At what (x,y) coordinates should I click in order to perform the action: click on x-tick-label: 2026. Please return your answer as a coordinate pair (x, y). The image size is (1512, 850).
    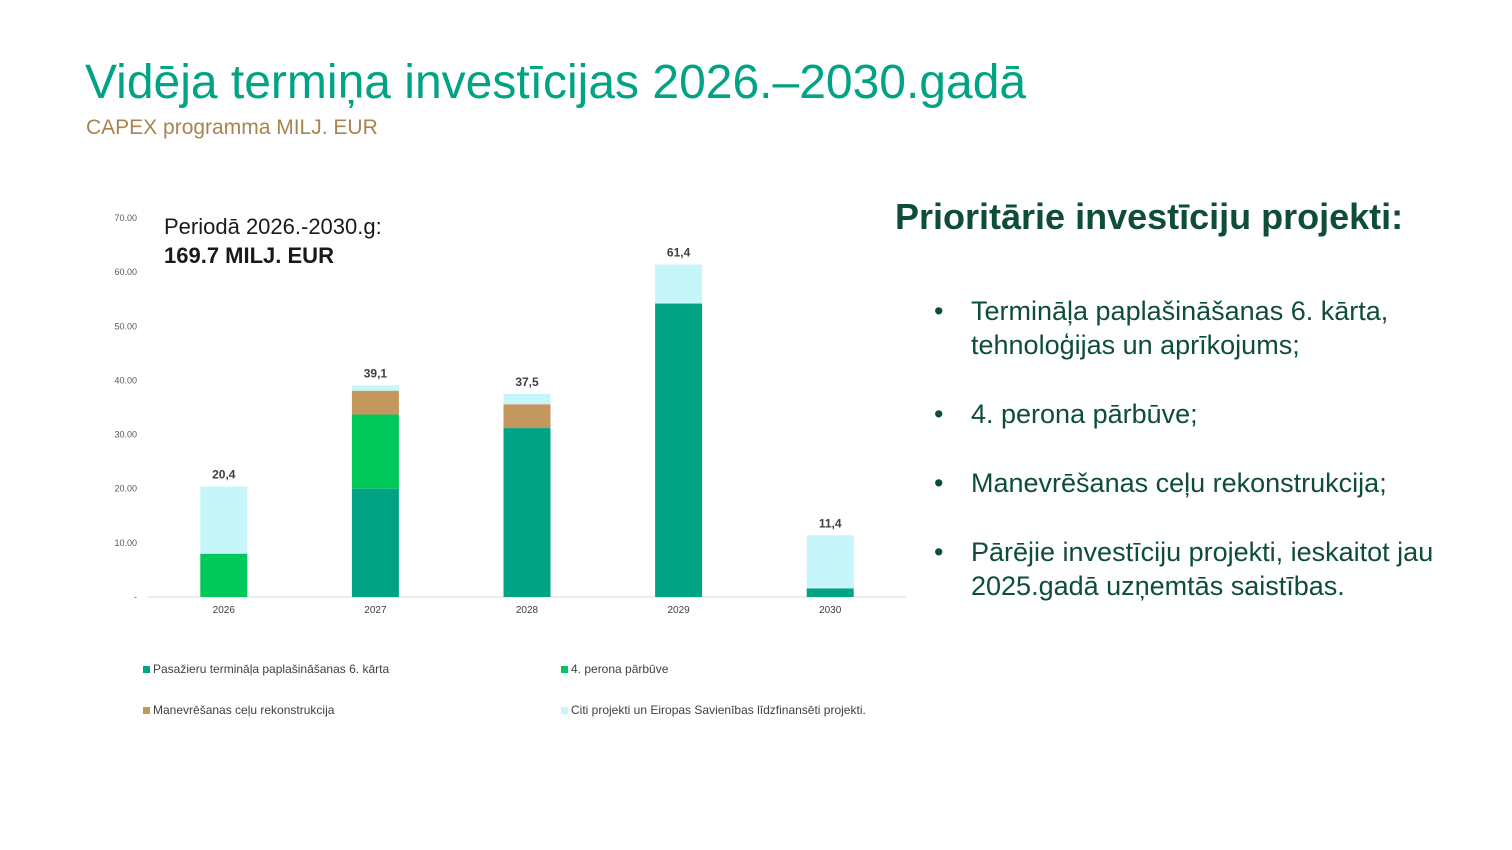
    Looking at the image, I should click on (224, 610).